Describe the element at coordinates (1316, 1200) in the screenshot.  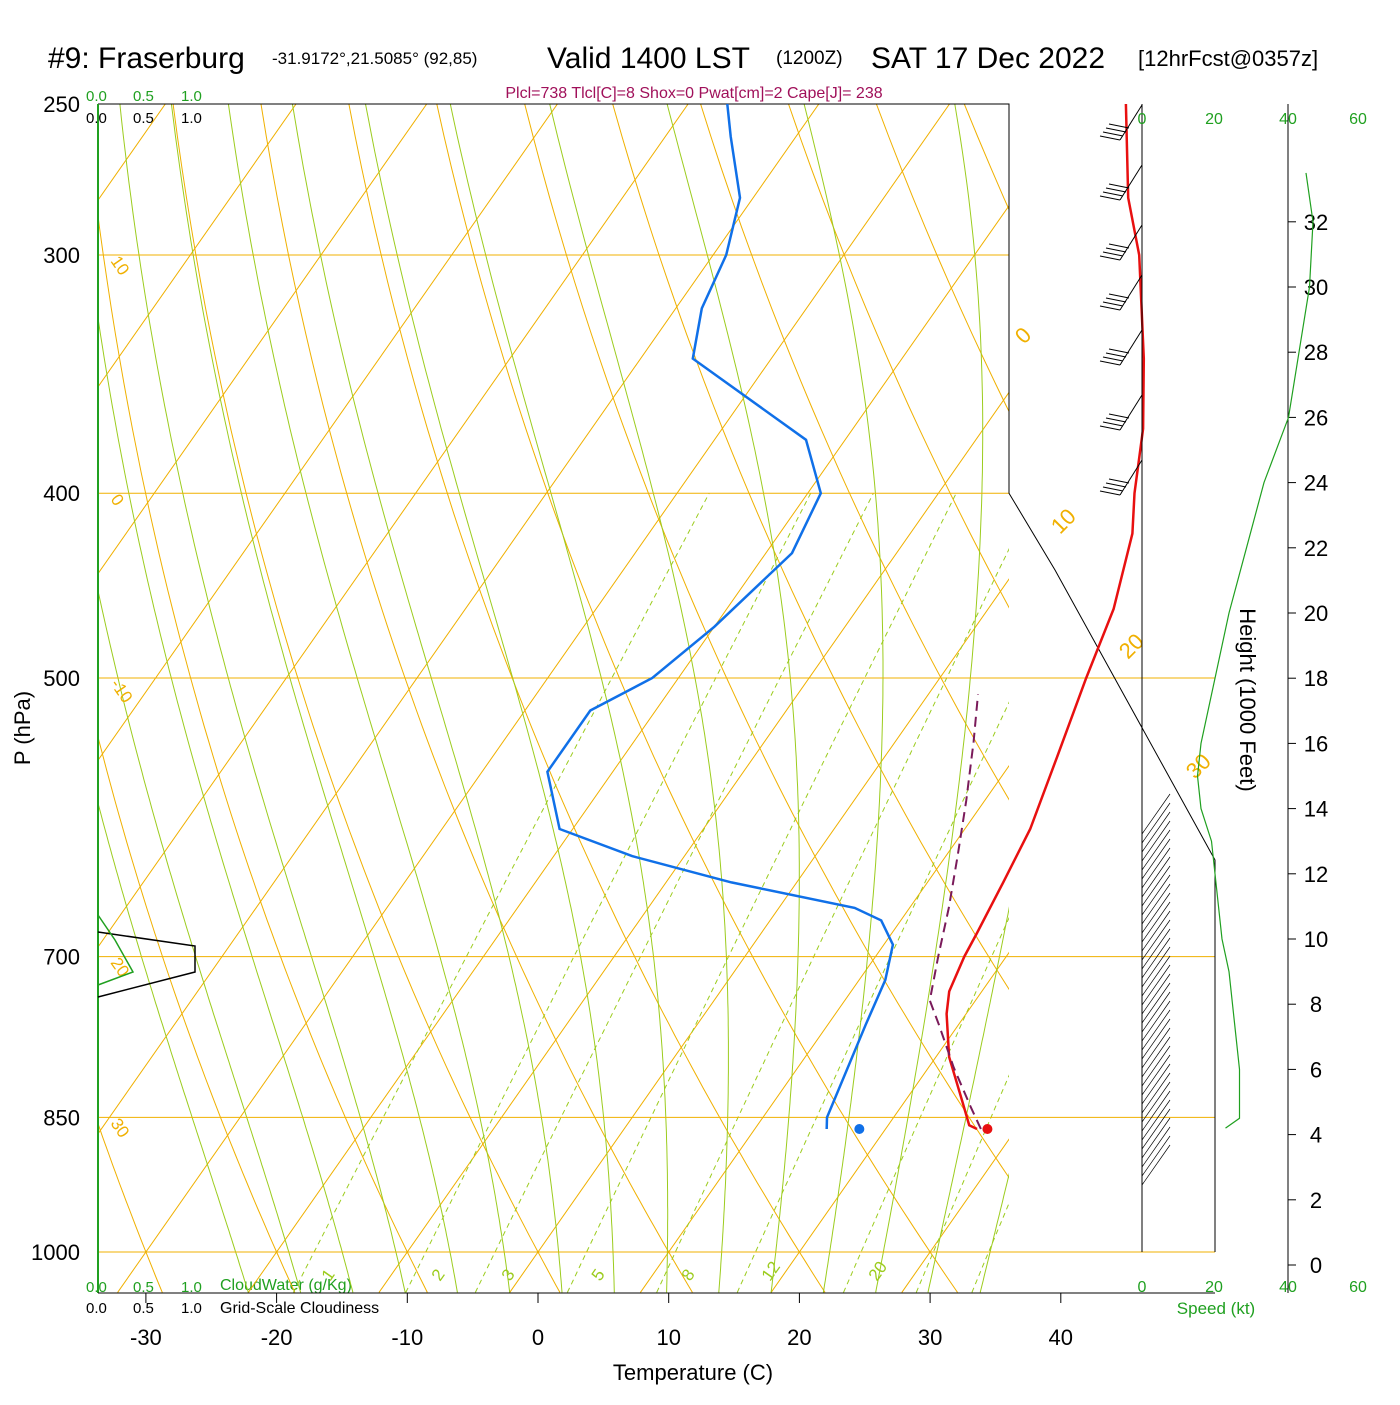
I see `height-tick-label: 2` at that location.